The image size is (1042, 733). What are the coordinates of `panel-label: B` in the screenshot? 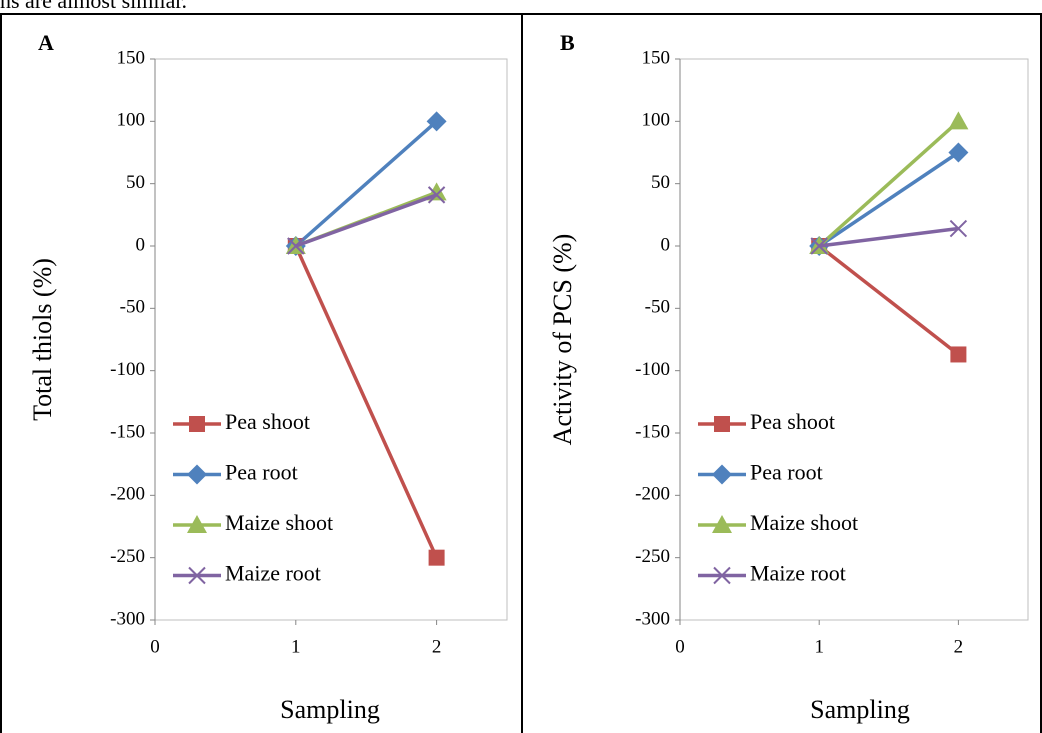 It's located at (567, 42).